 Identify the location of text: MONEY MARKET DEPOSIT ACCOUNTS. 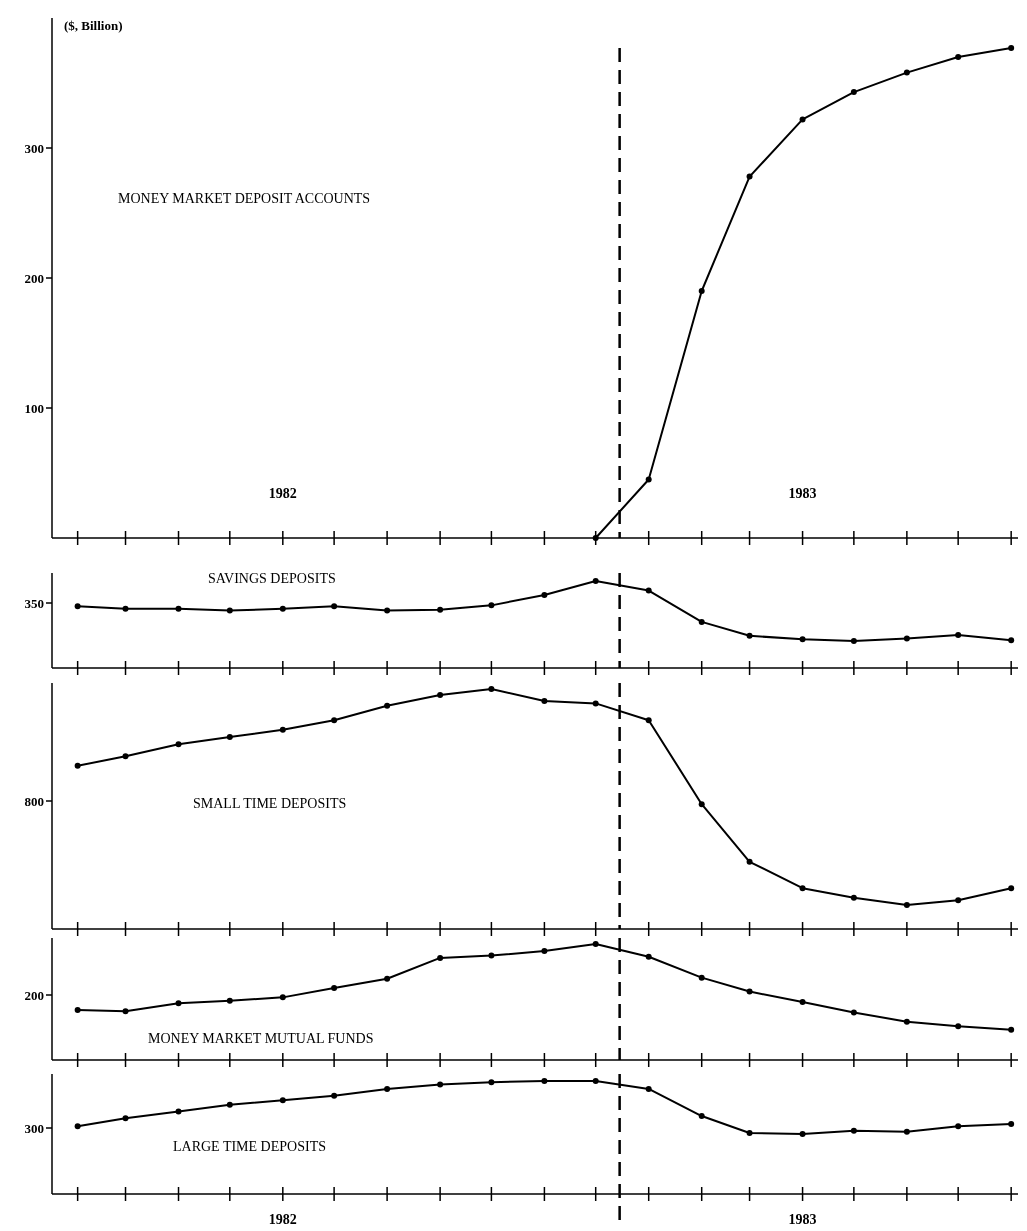
(244, 198).